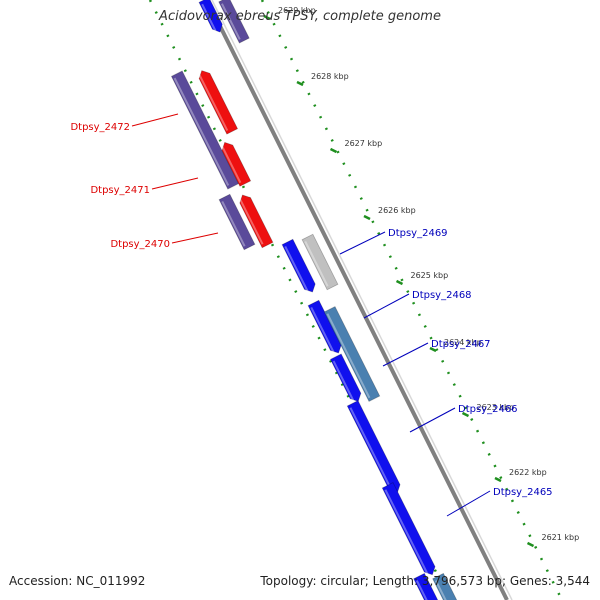 This screenshot has width=600, height=600. What do you see at coordinates (100, 127) in the screenshot?
I see `gene-label: Dtpsy_2472` at bounding box center [100, 127].